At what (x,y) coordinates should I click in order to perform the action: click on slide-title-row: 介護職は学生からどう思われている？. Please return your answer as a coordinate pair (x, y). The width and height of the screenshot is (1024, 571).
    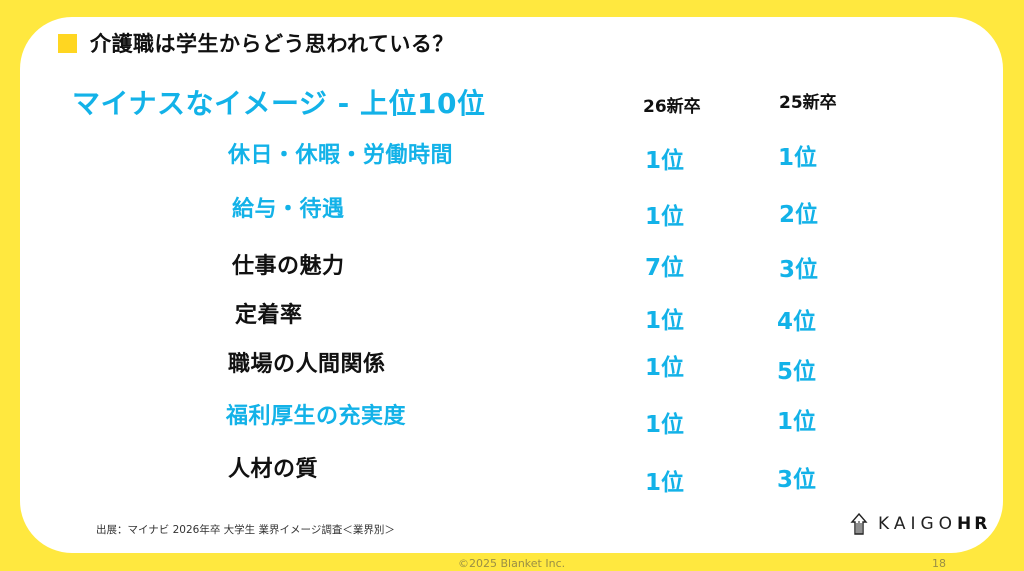
    Looking at the image, I should click on (256, 43).